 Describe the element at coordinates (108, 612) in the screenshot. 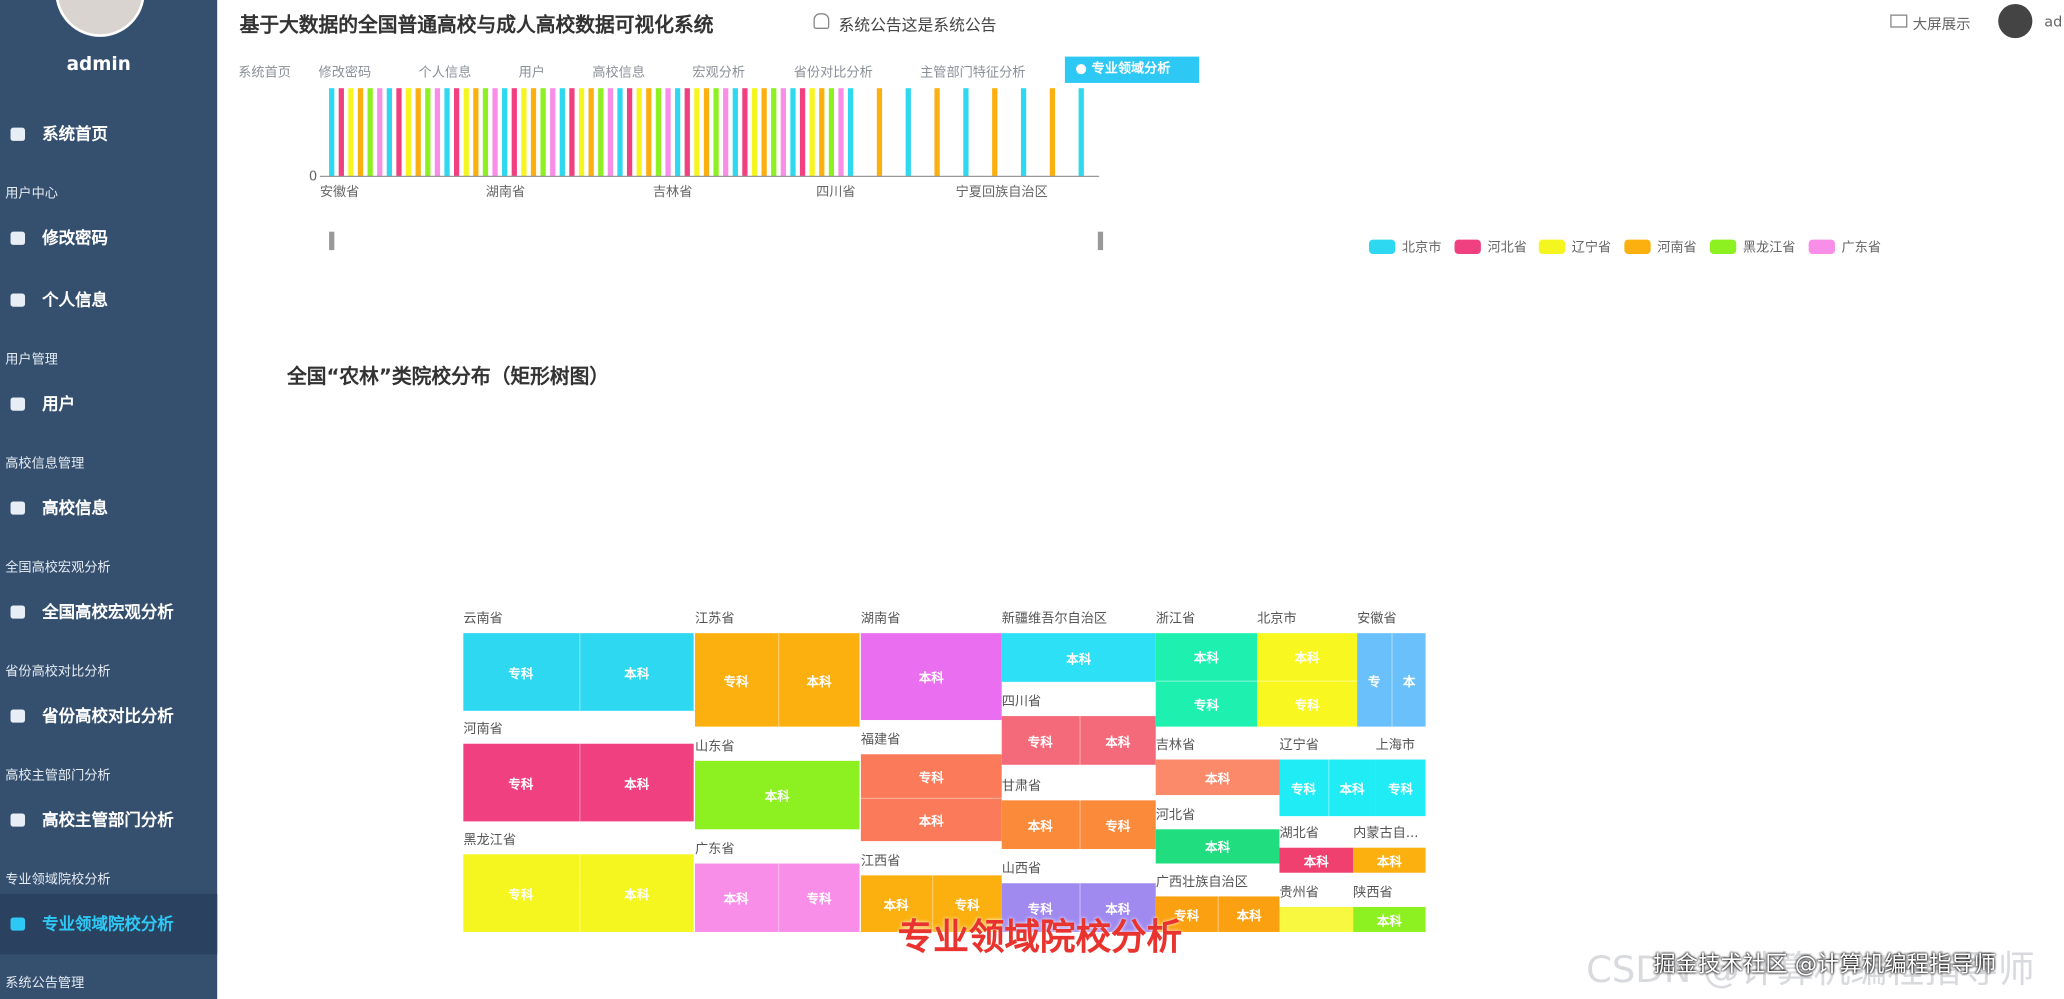

I see `menu-item: 全国高校宏观分析` at that location.